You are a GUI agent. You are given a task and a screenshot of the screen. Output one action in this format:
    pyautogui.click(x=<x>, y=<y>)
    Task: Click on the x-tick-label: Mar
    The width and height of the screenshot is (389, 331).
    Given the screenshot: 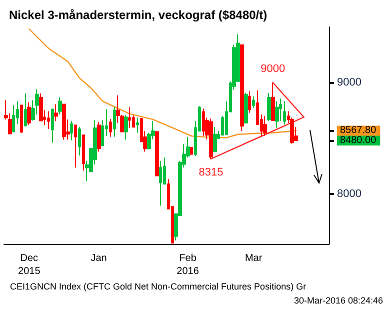 What is the action you would take?
    pyautogui.click(x=253, y=258)
    